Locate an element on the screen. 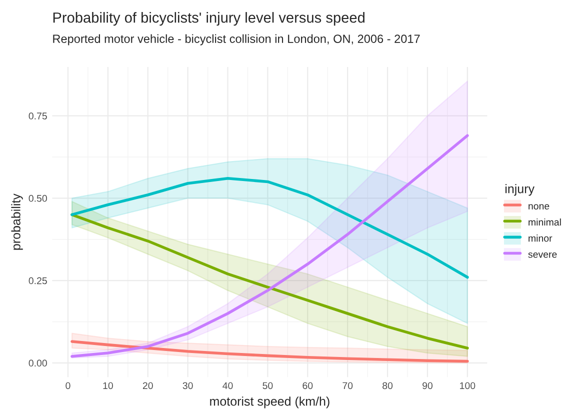 This screenshot has height=419, width=580. y-tick-label: 0.75 is located at coordinates (37, 116).